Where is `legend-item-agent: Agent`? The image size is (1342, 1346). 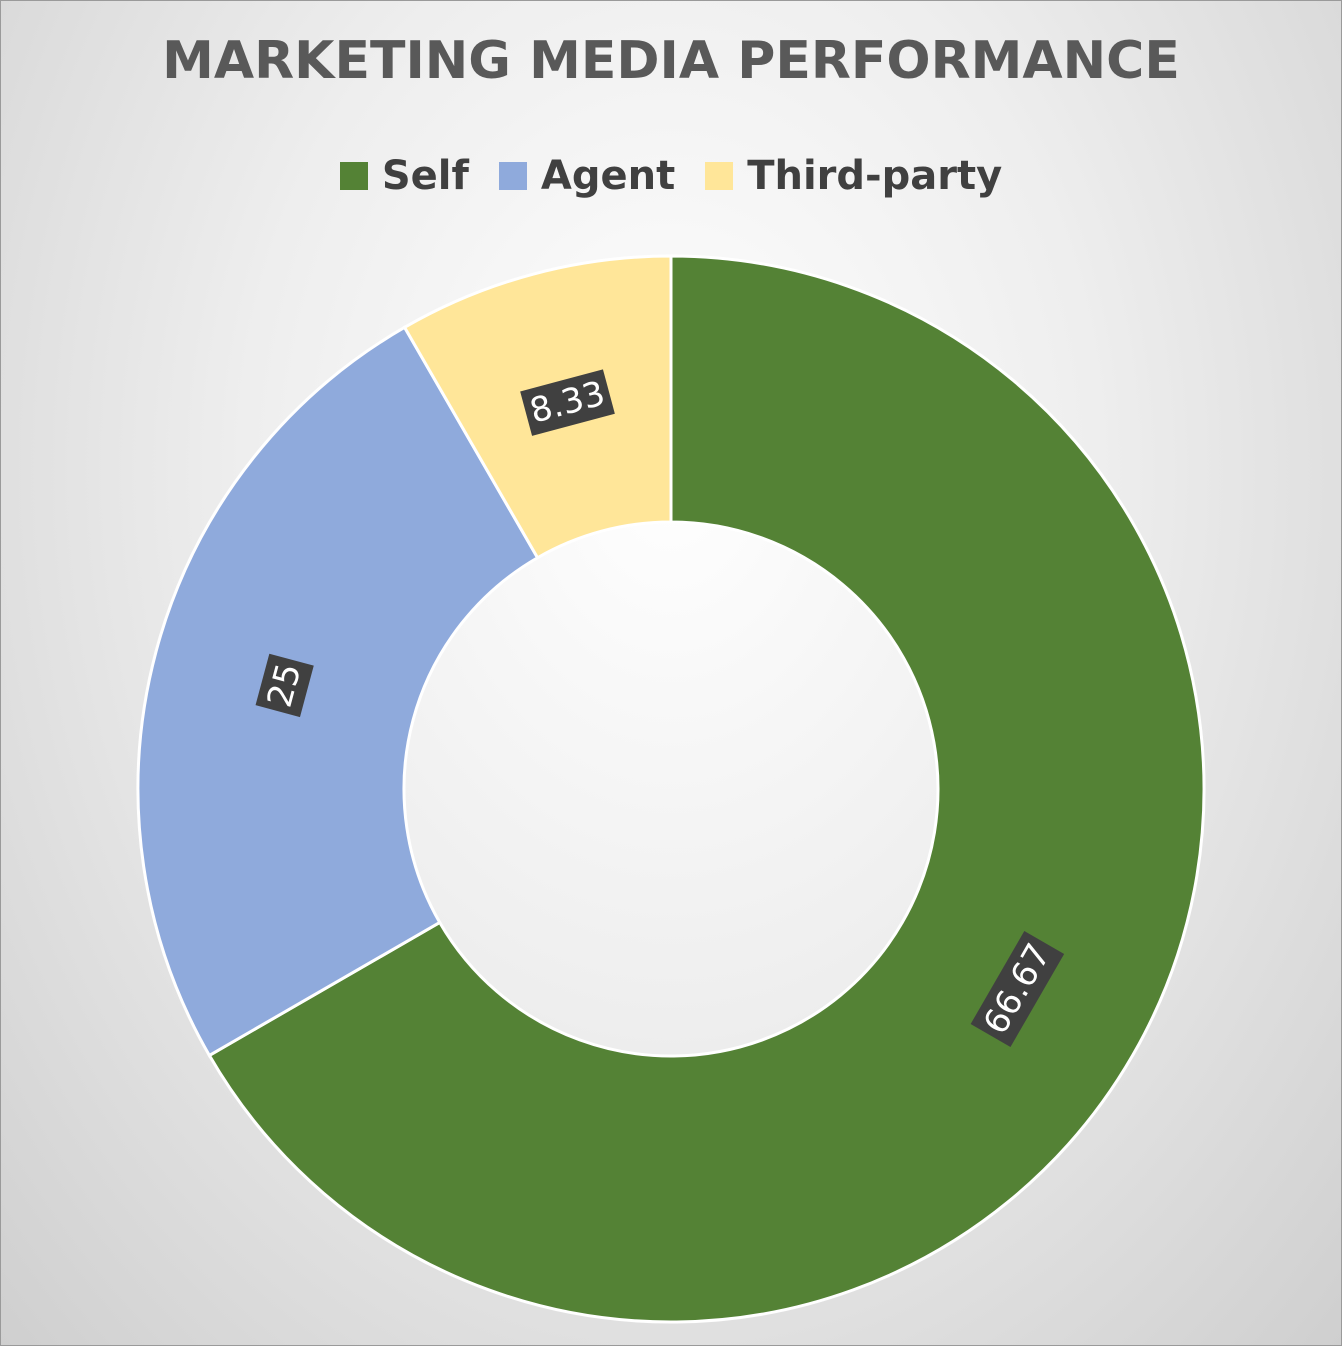
legend-item-agent: Agent is located at coordinates (587, 176).